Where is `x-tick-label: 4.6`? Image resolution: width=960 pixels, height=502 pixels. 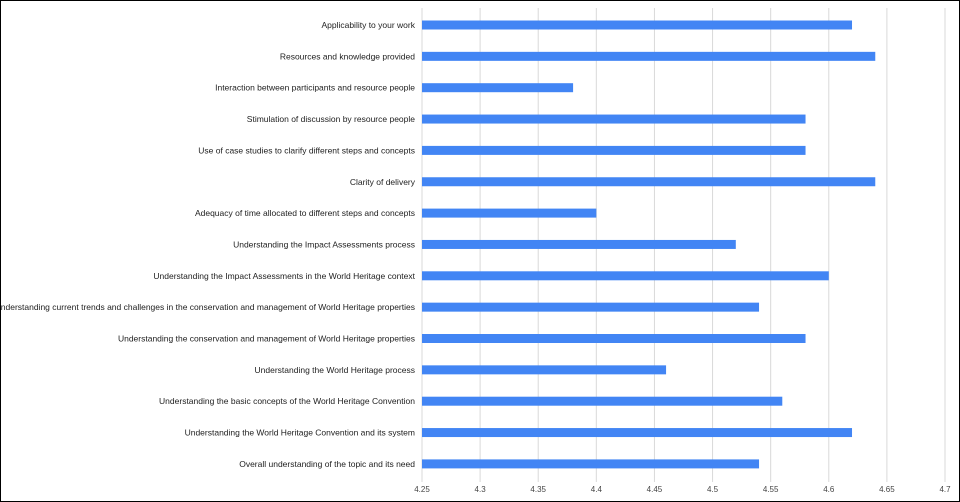
x-tick-label: 4.6 is located at coordinates (829, 489).